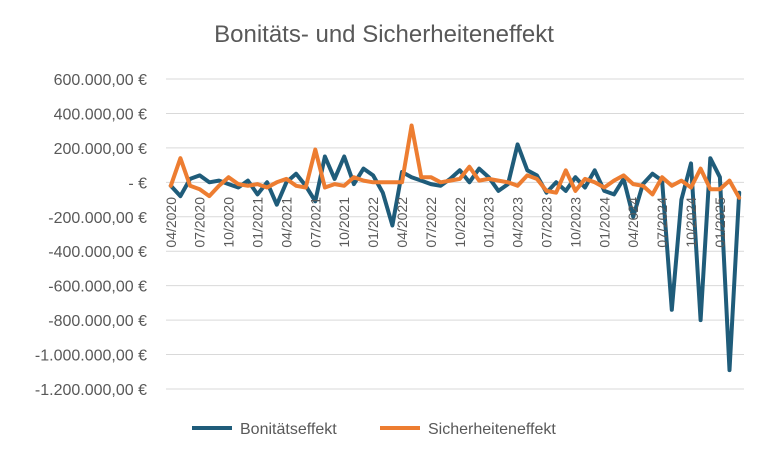  Describe the element at coordinates (547, 222) in the screenshot. I see `x-tick-label: 07/2023` at that location.